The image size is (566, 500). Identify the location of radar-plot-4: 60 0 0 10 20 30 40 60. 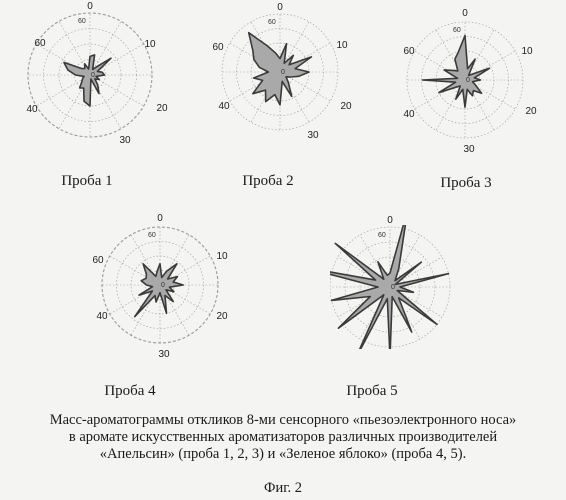
(160, 286).